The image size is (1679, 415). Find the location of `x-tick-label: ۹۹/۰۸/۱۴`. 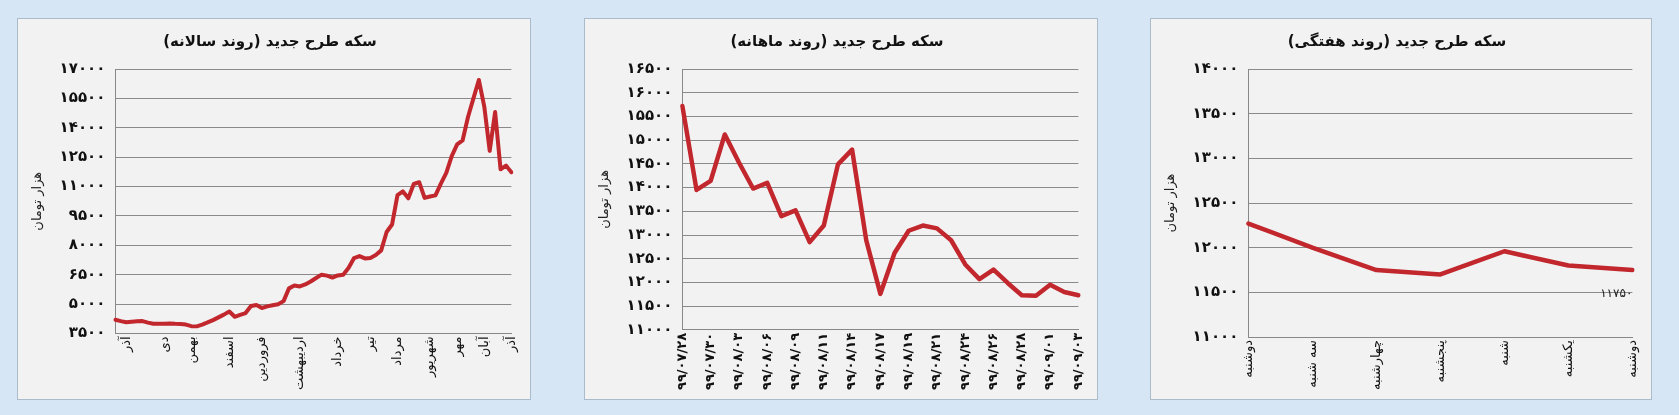

x-tick-label: ۹۹/۰۸/۱۴ is located at coordinates (851, 361).